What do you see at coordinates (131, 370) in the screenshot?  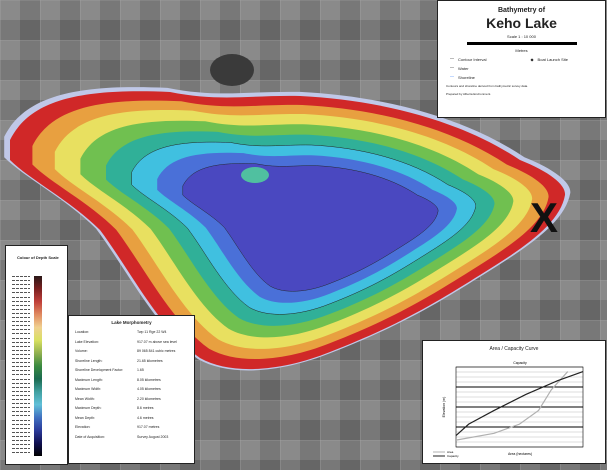 I see `morphometry-row: Shoreline Development Factor: 1.65` at bounding box center [131, 370].